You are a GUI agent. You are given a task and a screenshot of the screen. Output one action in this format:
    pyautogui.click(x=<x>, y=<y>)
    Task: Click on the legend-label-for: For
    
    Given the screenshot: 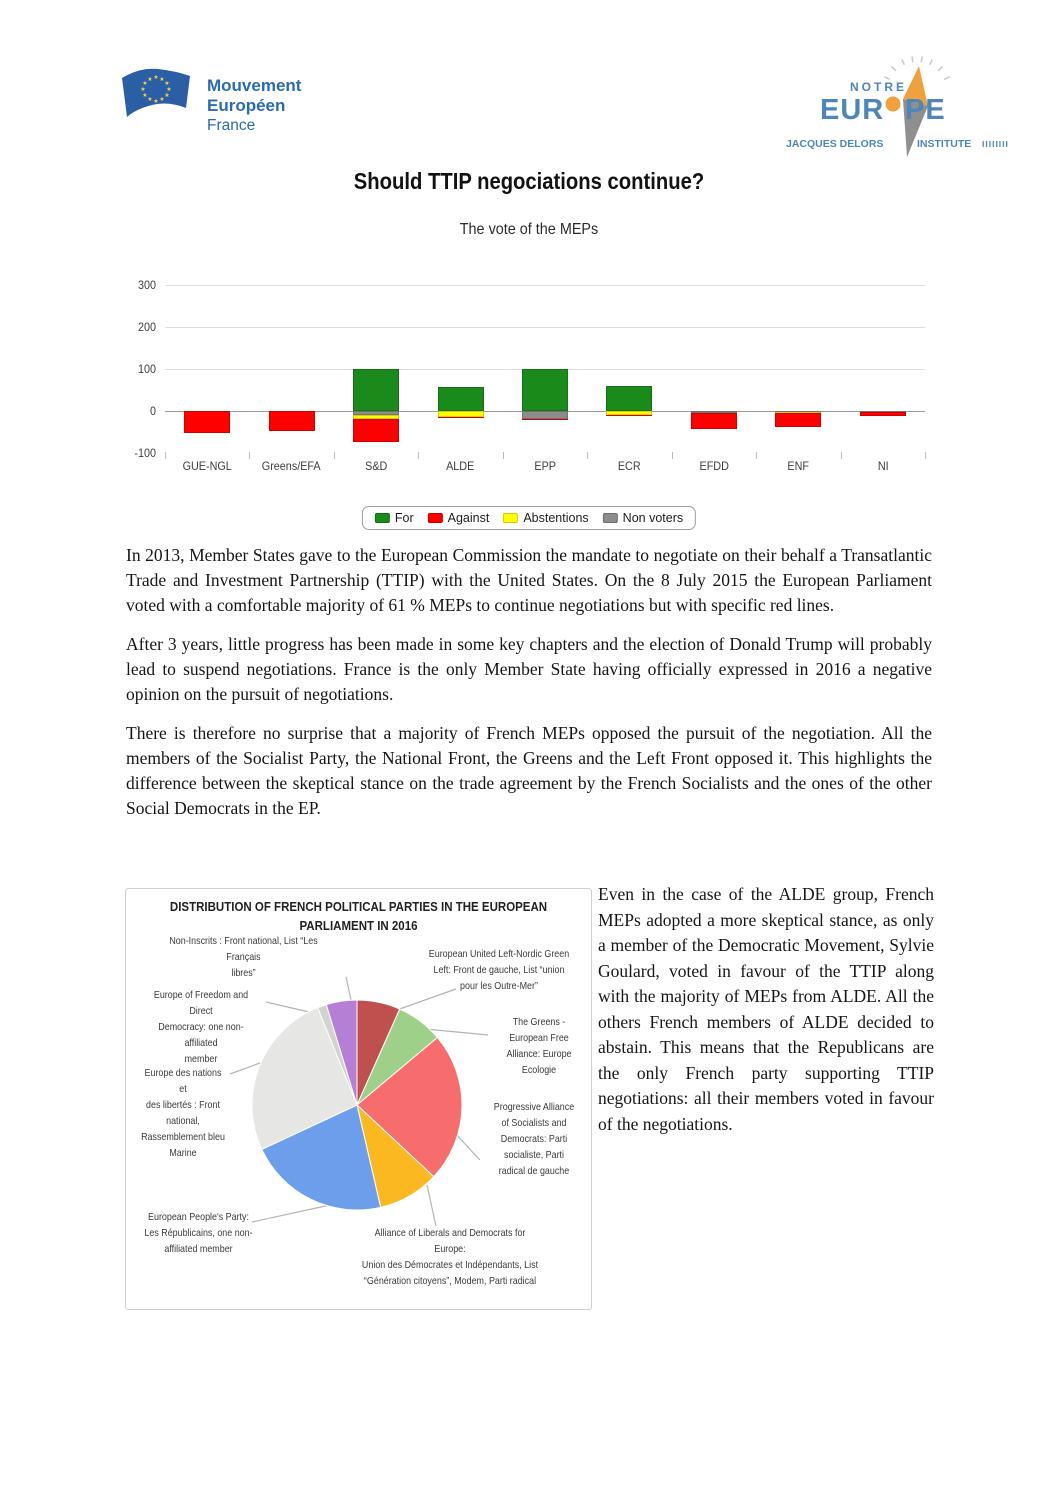 What is the action you would take?
    pyautogui.click(x=404, y=518)
    